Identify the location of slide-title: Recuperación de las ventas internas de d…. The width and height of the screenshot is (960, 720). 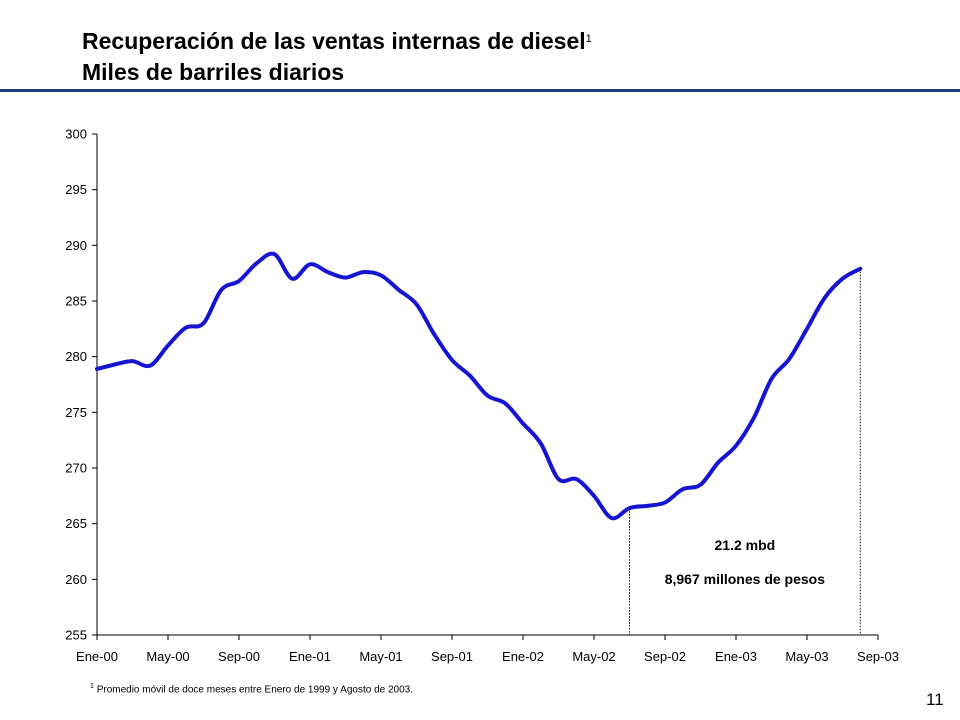
(337, 57).